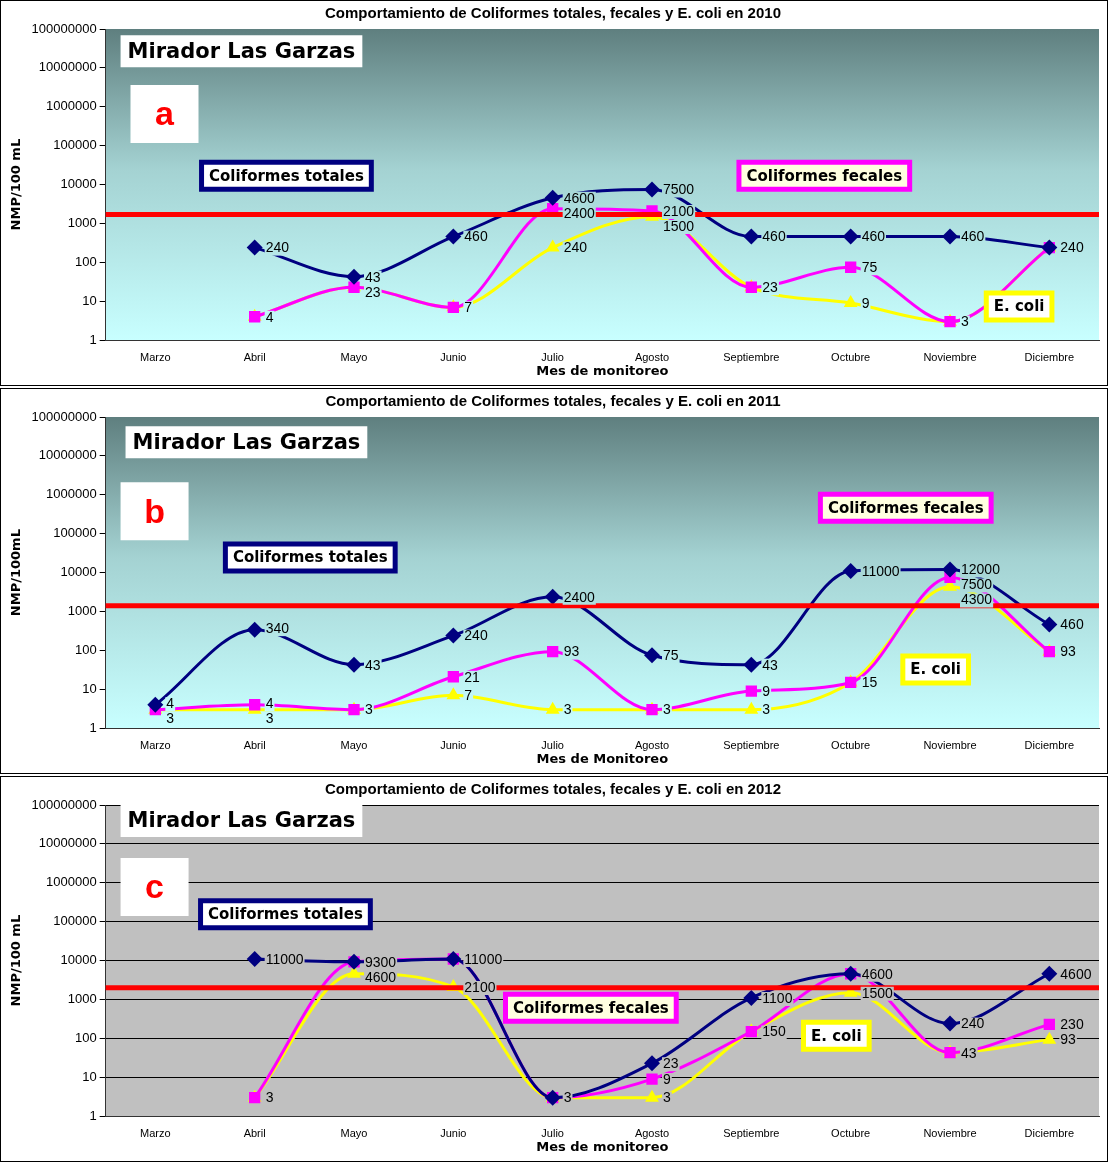 This screenshot has height=1166, width=1110. What do you see at coordinates (16, 573) in the screenshot?
I see `y-axis-title: NMP/100mL` at bounding box center [16, 573].